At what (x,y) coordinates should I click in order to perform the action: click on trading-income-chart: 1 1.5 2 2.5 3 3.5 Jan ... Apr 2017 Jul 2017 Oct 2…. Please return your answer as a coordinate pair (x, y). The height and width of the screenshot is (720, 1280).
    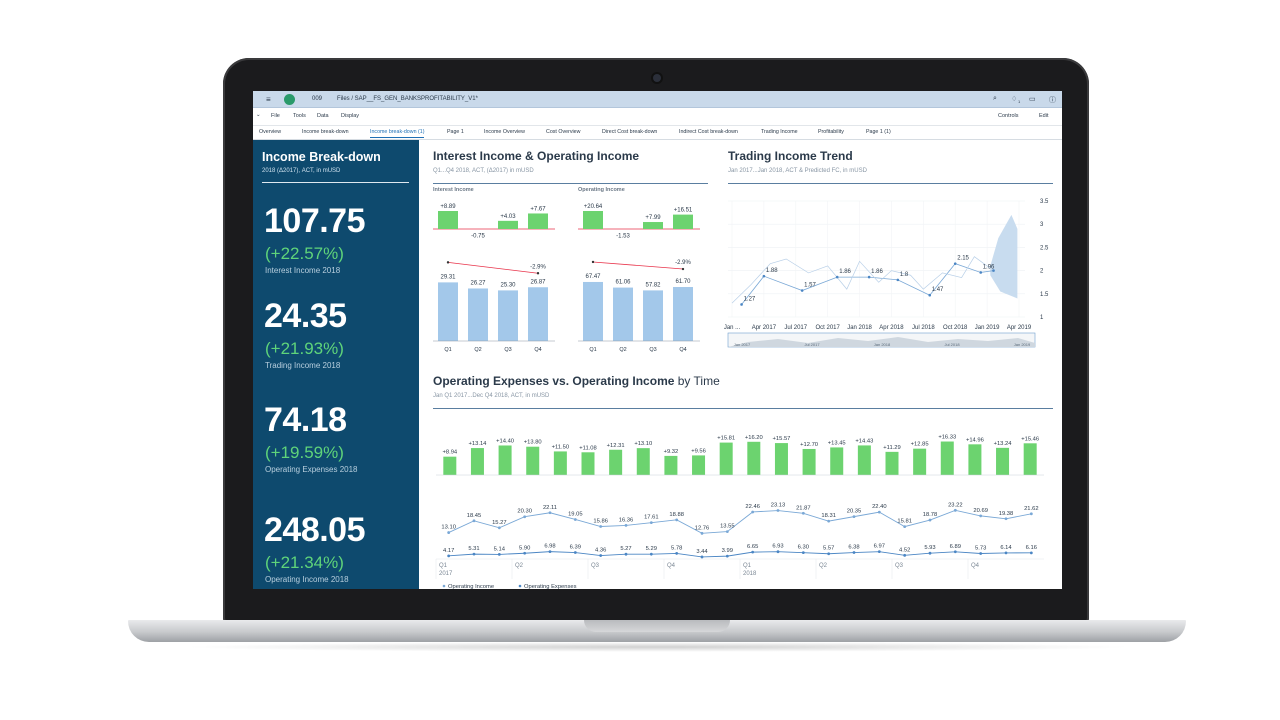
    Looking at the image, I should click on (890, 274).